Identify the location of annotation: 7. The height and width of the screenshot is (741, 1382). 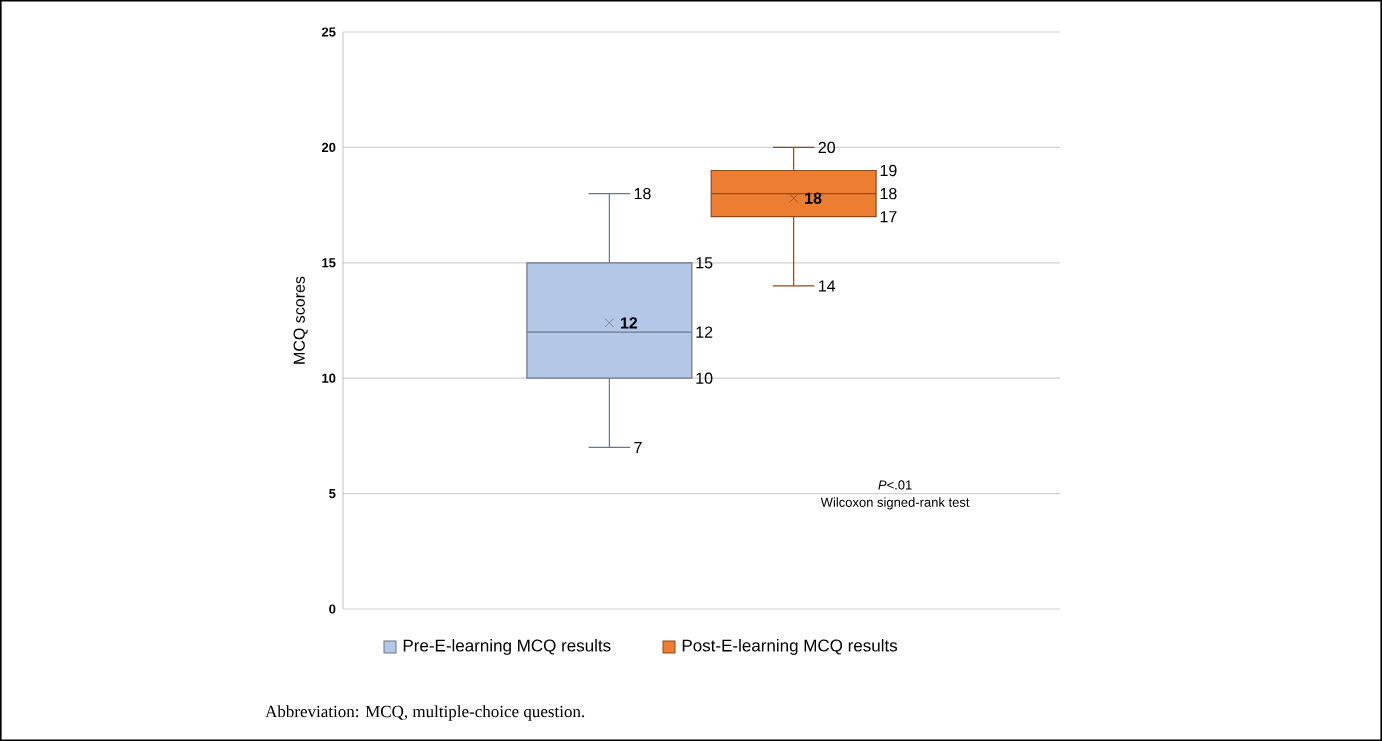
(638, 447).